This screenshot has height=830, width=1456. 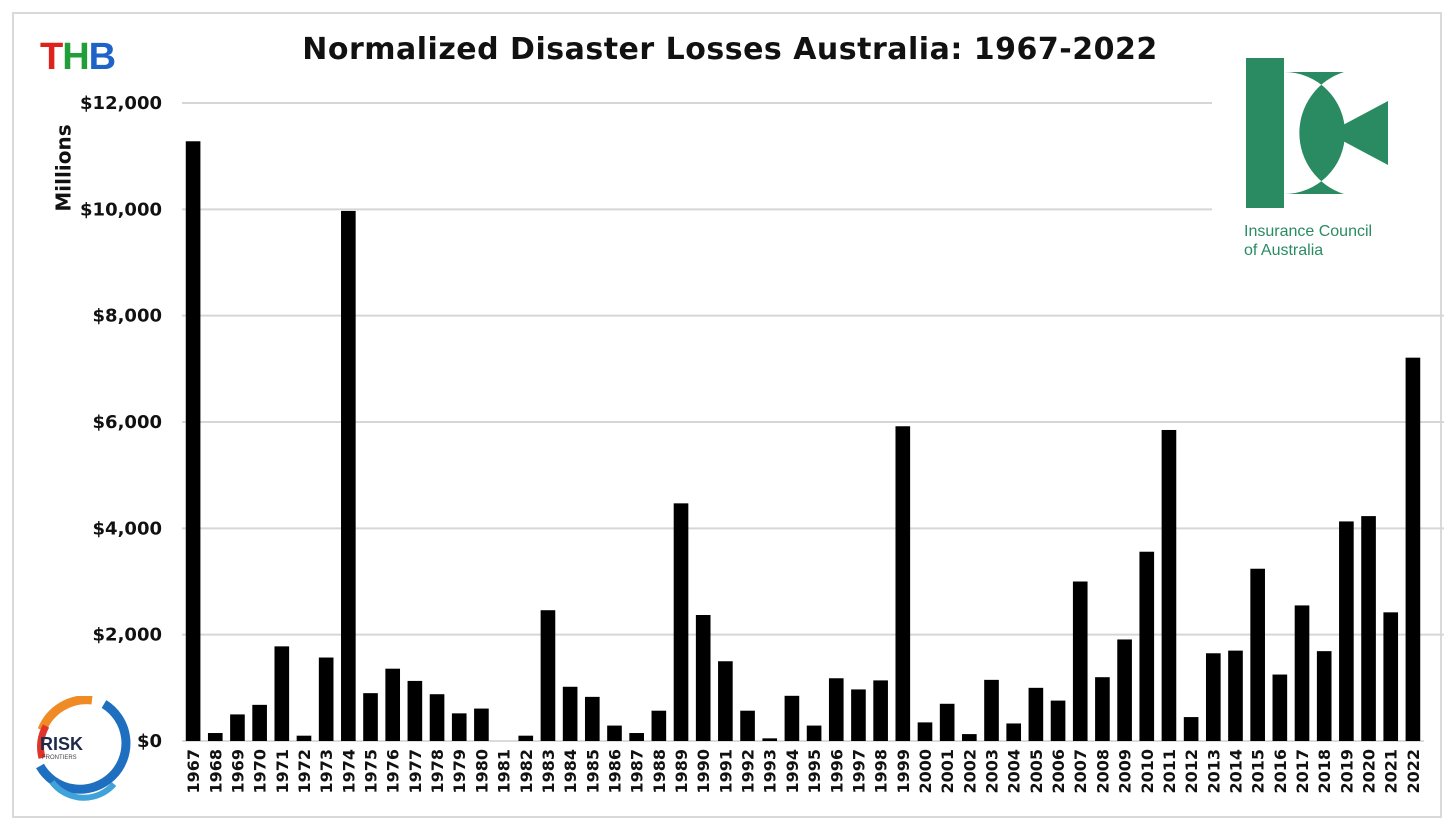 I want to click on x-tick-label: 2017, so click(x=1302, y=771).